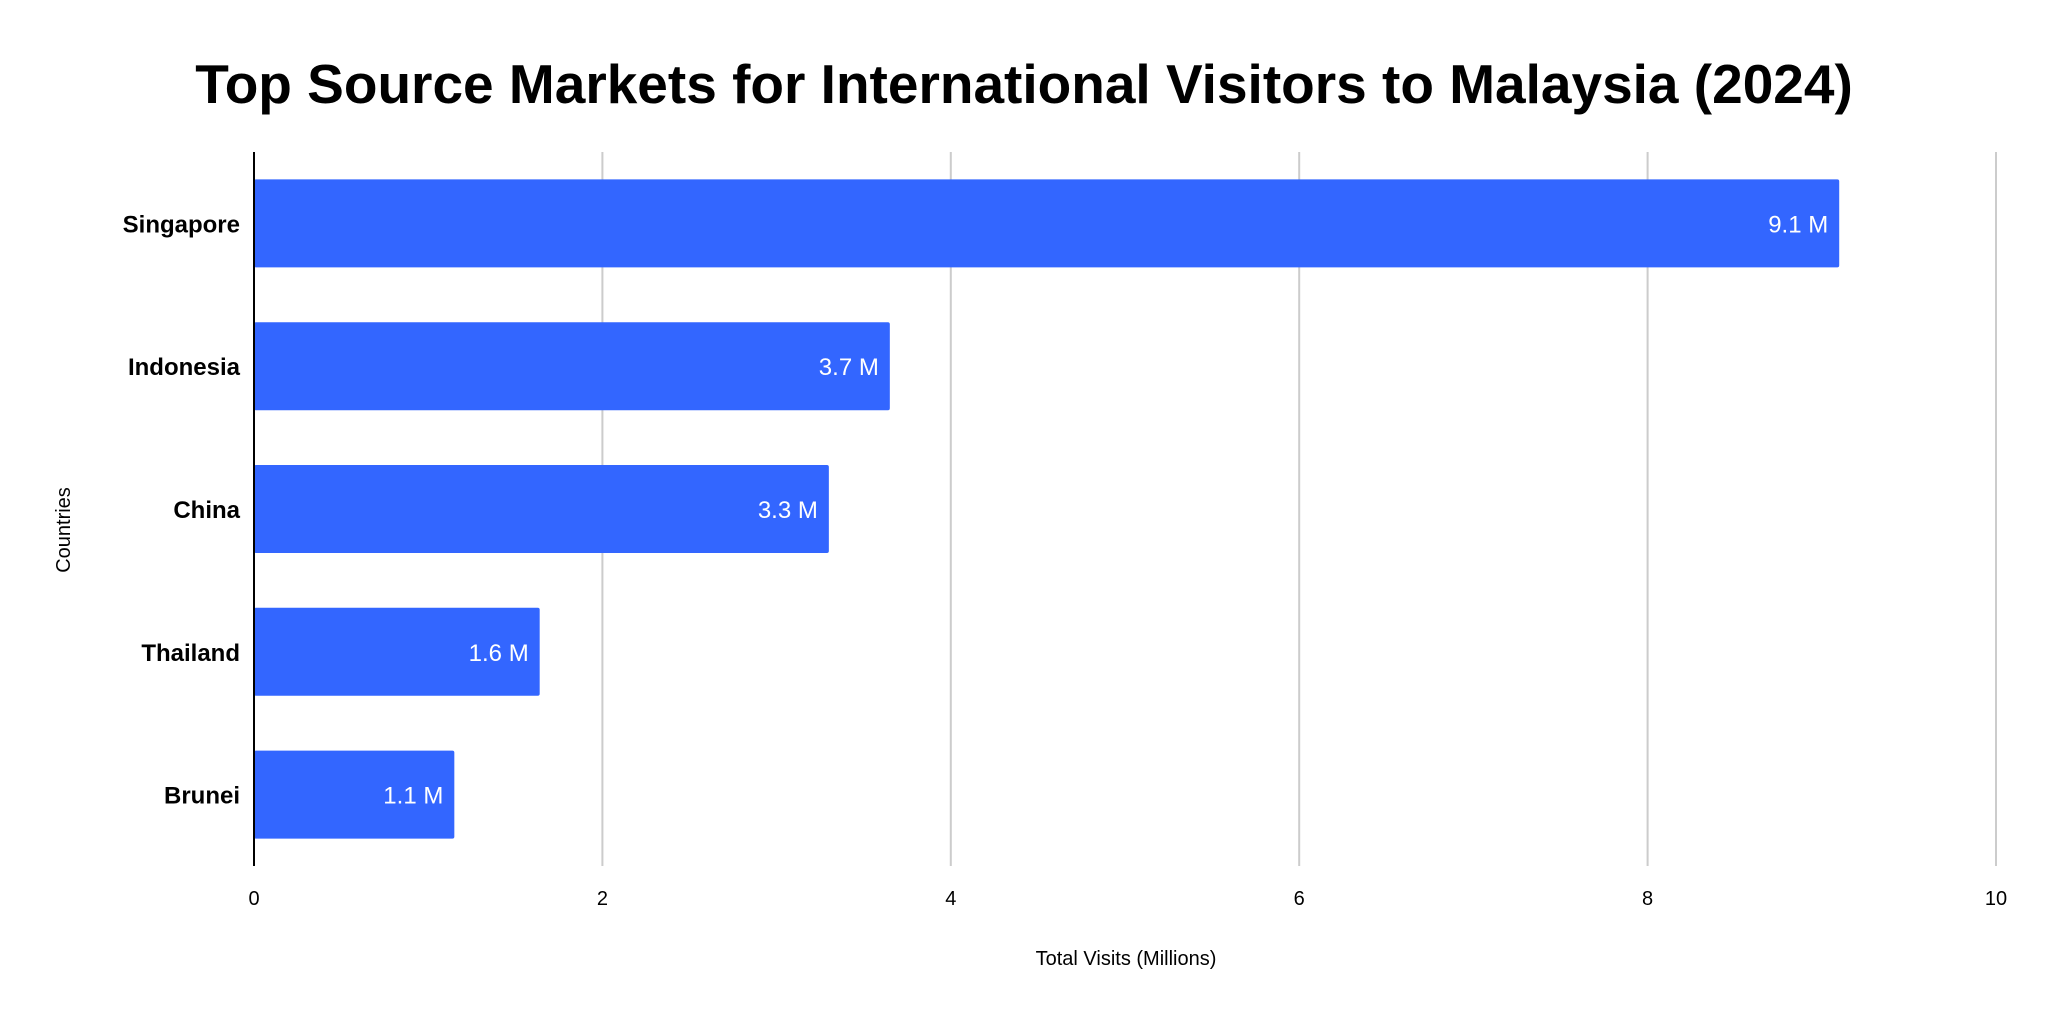 The height and width of the screenshot is (1022, 2048). Describe the element at coordinates (253, 899) in the screenshot. I see `x-tick-label: 0` at that location.